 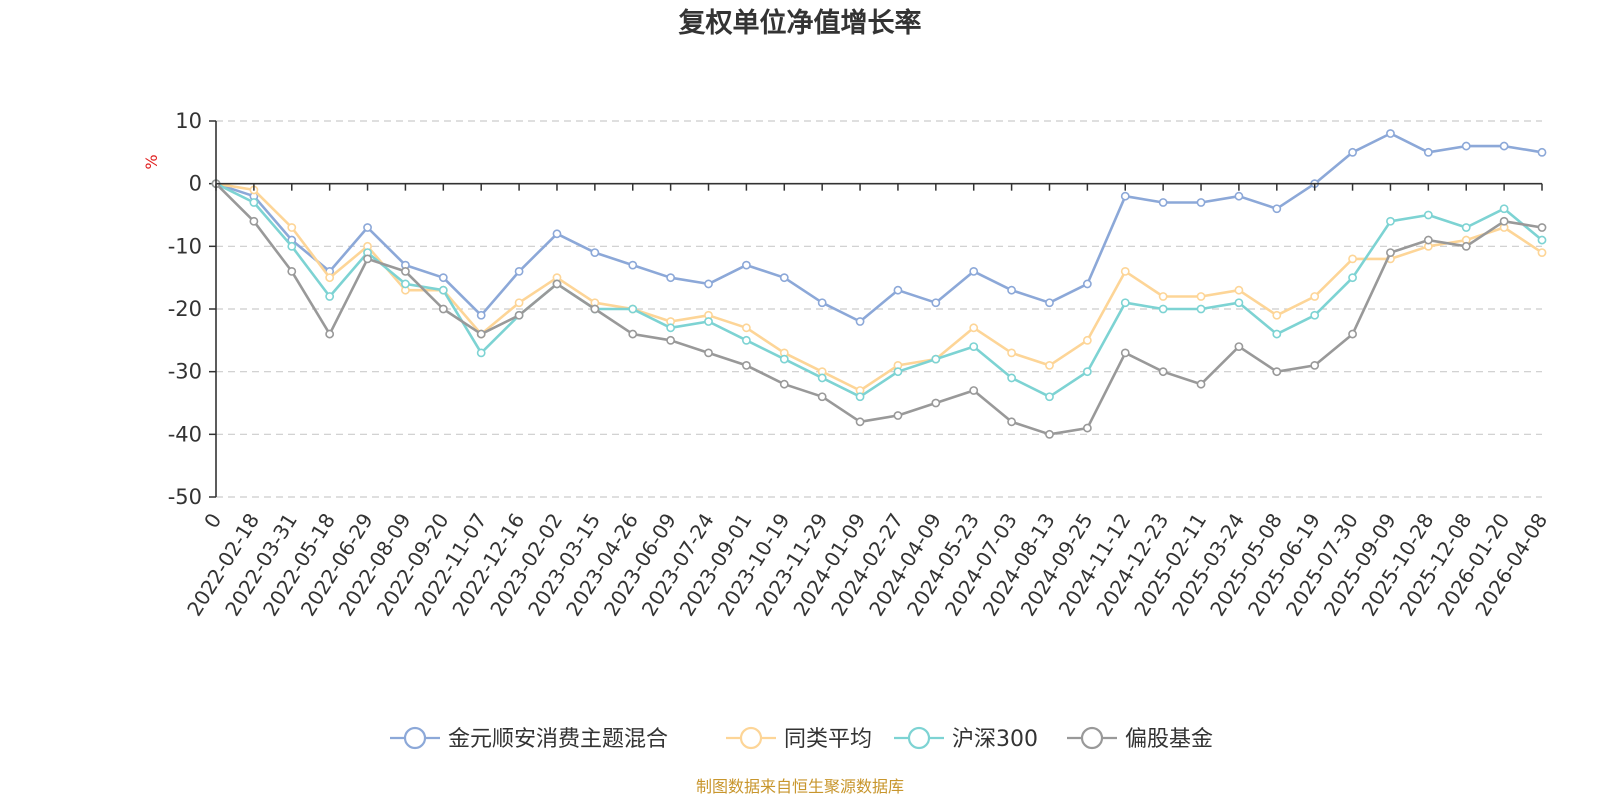 What do you see at coordinates (1140, 739) in the screenshot?
I see `legend-item: 偏股基金` at bounding box center [1140, 739].